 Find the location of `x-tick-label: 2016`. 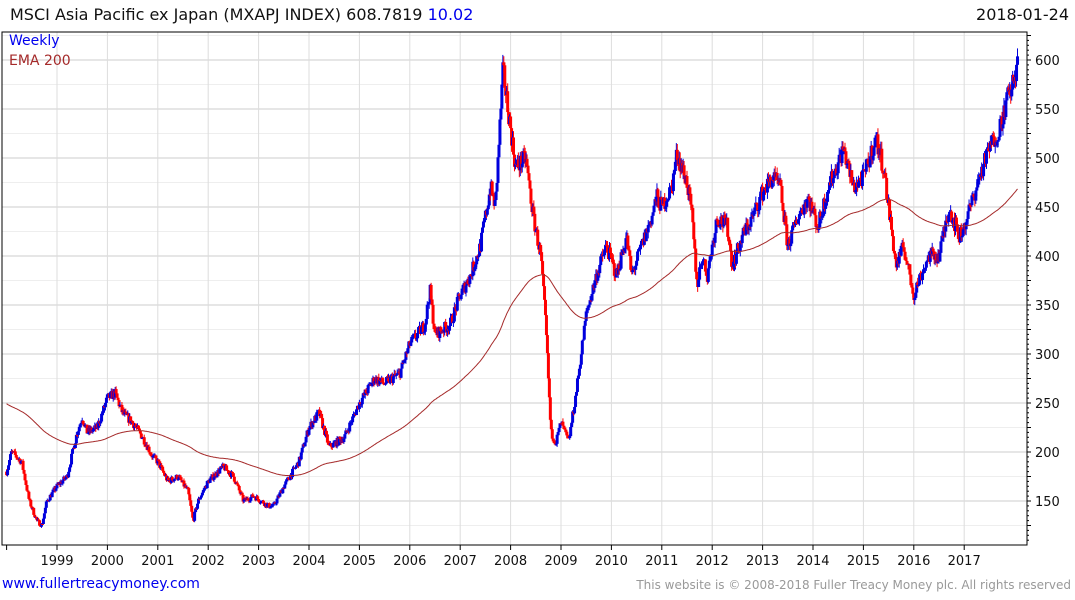

x-tick-label: 2016 is located at coordinates (913, 561).